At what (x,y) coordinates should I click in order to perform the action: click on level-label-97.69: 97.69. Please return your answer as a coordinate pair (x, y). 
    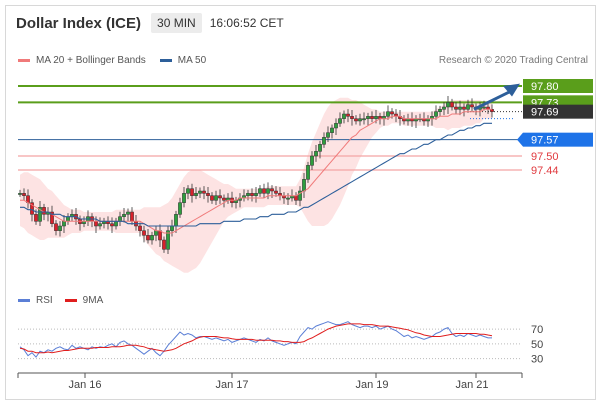
    Looking at the image, I should click on (545, 113).